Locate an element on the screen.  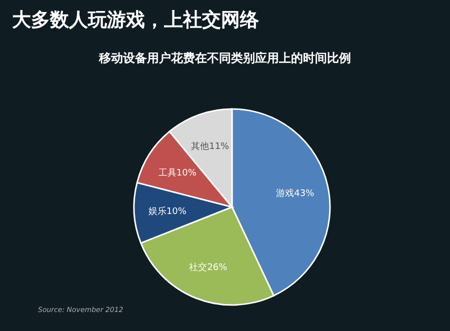
slice-label: 社交26% is located at coordinates (208, 268).